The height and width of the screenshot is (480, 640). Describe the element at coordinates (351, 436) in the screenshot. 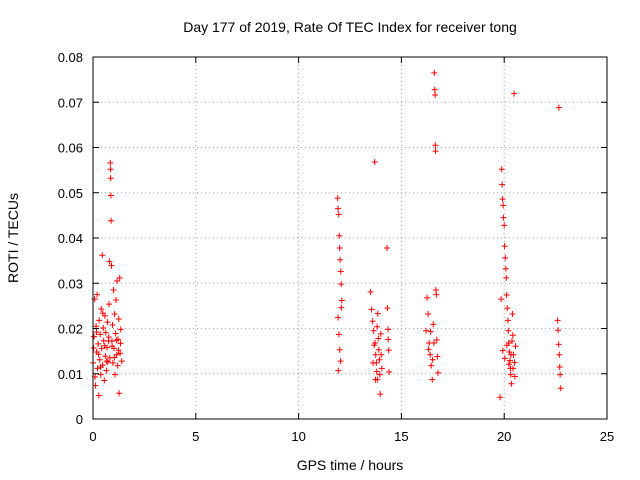

I see `x-tick-labels: 0 5 10 15 20 25` at that location.